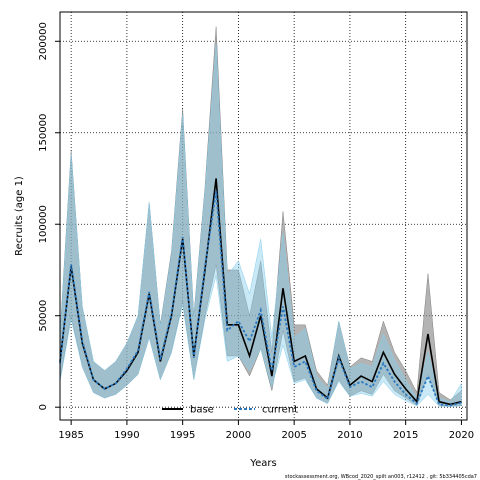  I want to click on x-tick-label-2010: 2010, so click(349, 435).